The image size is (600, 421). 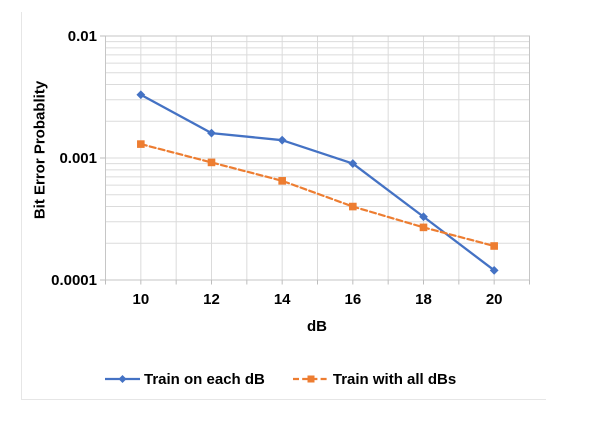 I want to click on legend-label-series2: Train with all dBs, so click(x=394, y=379).